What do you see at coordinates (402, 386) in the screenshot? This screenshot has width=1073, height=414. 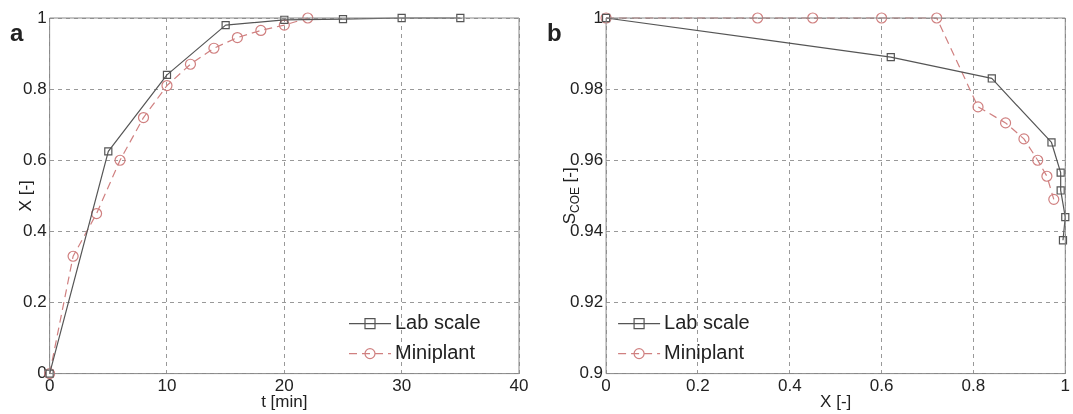 I see `x-tick-label: 30` at bounding box center [402, 386].